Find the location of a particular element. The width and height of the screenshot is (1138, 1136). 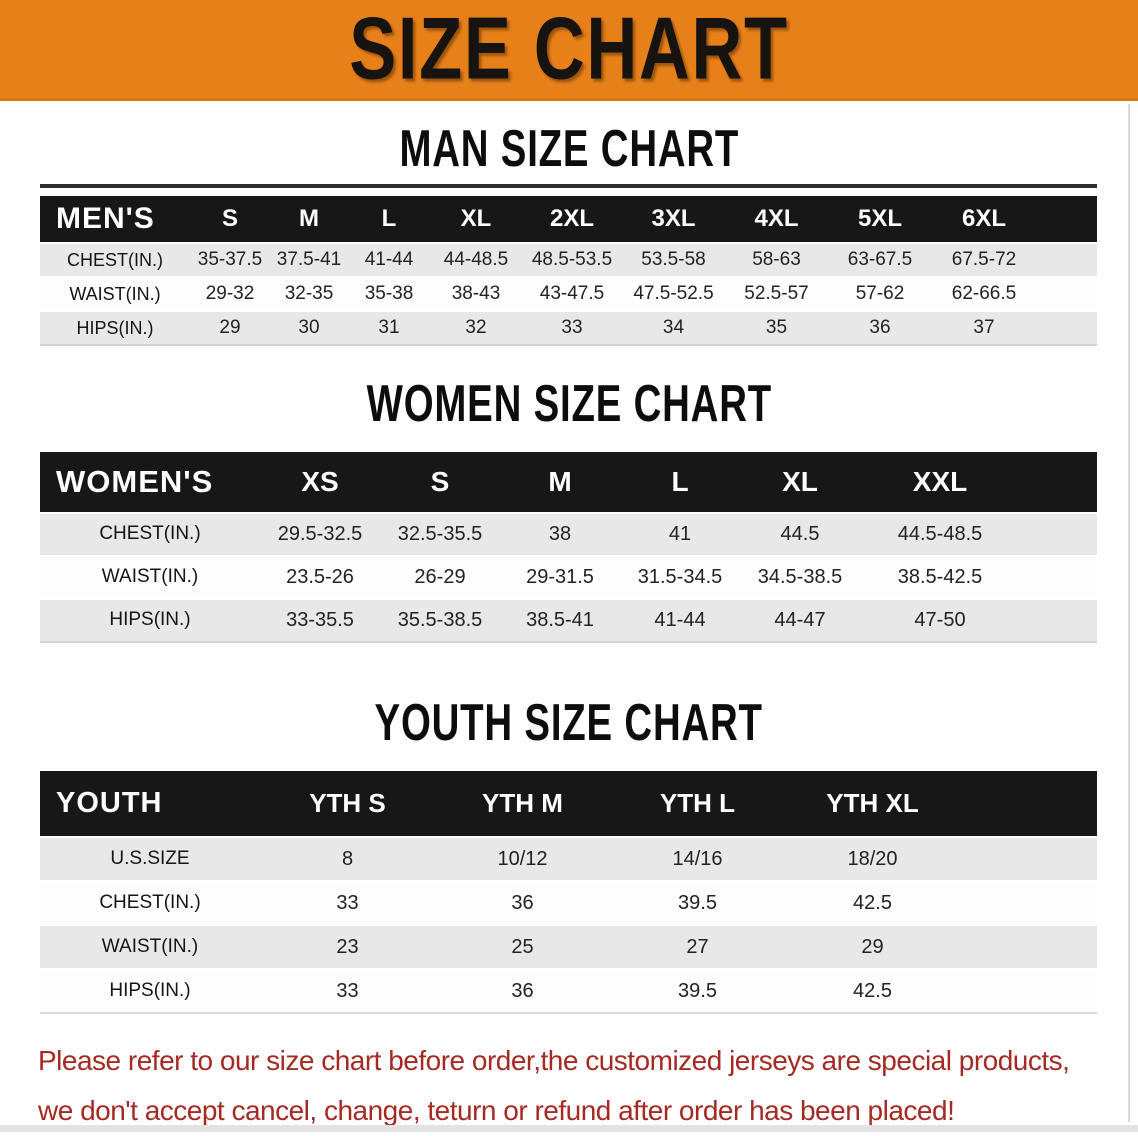

size-value: 47-50 is located at coordinates (940, 619).